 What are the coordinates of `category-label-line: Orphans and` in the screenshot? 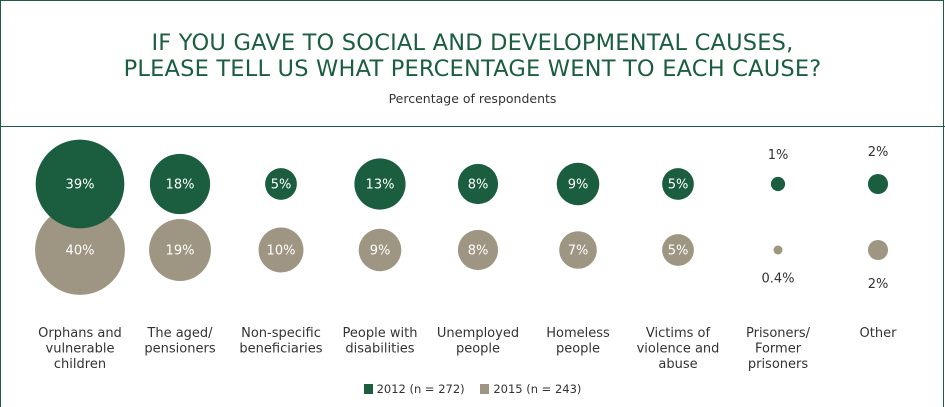 It's located at (80, 333).